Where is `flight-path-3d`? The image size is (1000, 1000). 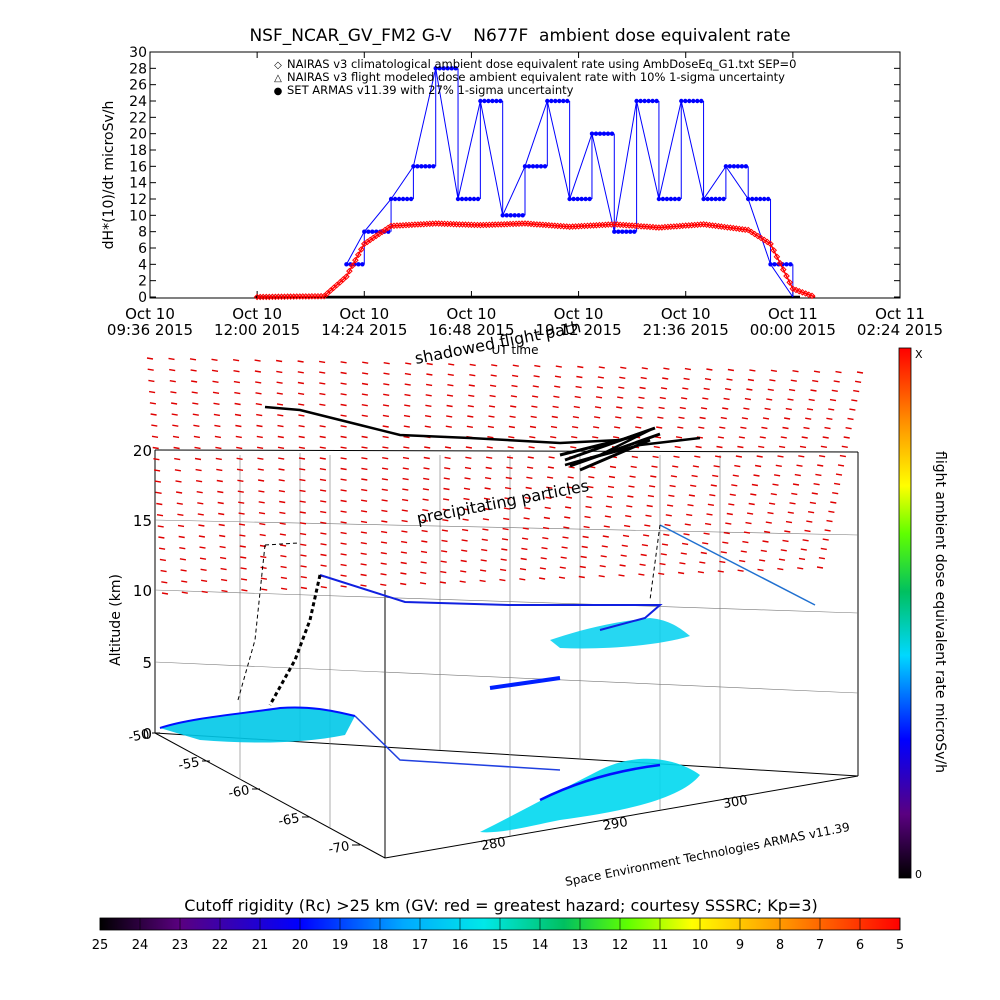 flight-path-3d is located at coordinates (526, 647).